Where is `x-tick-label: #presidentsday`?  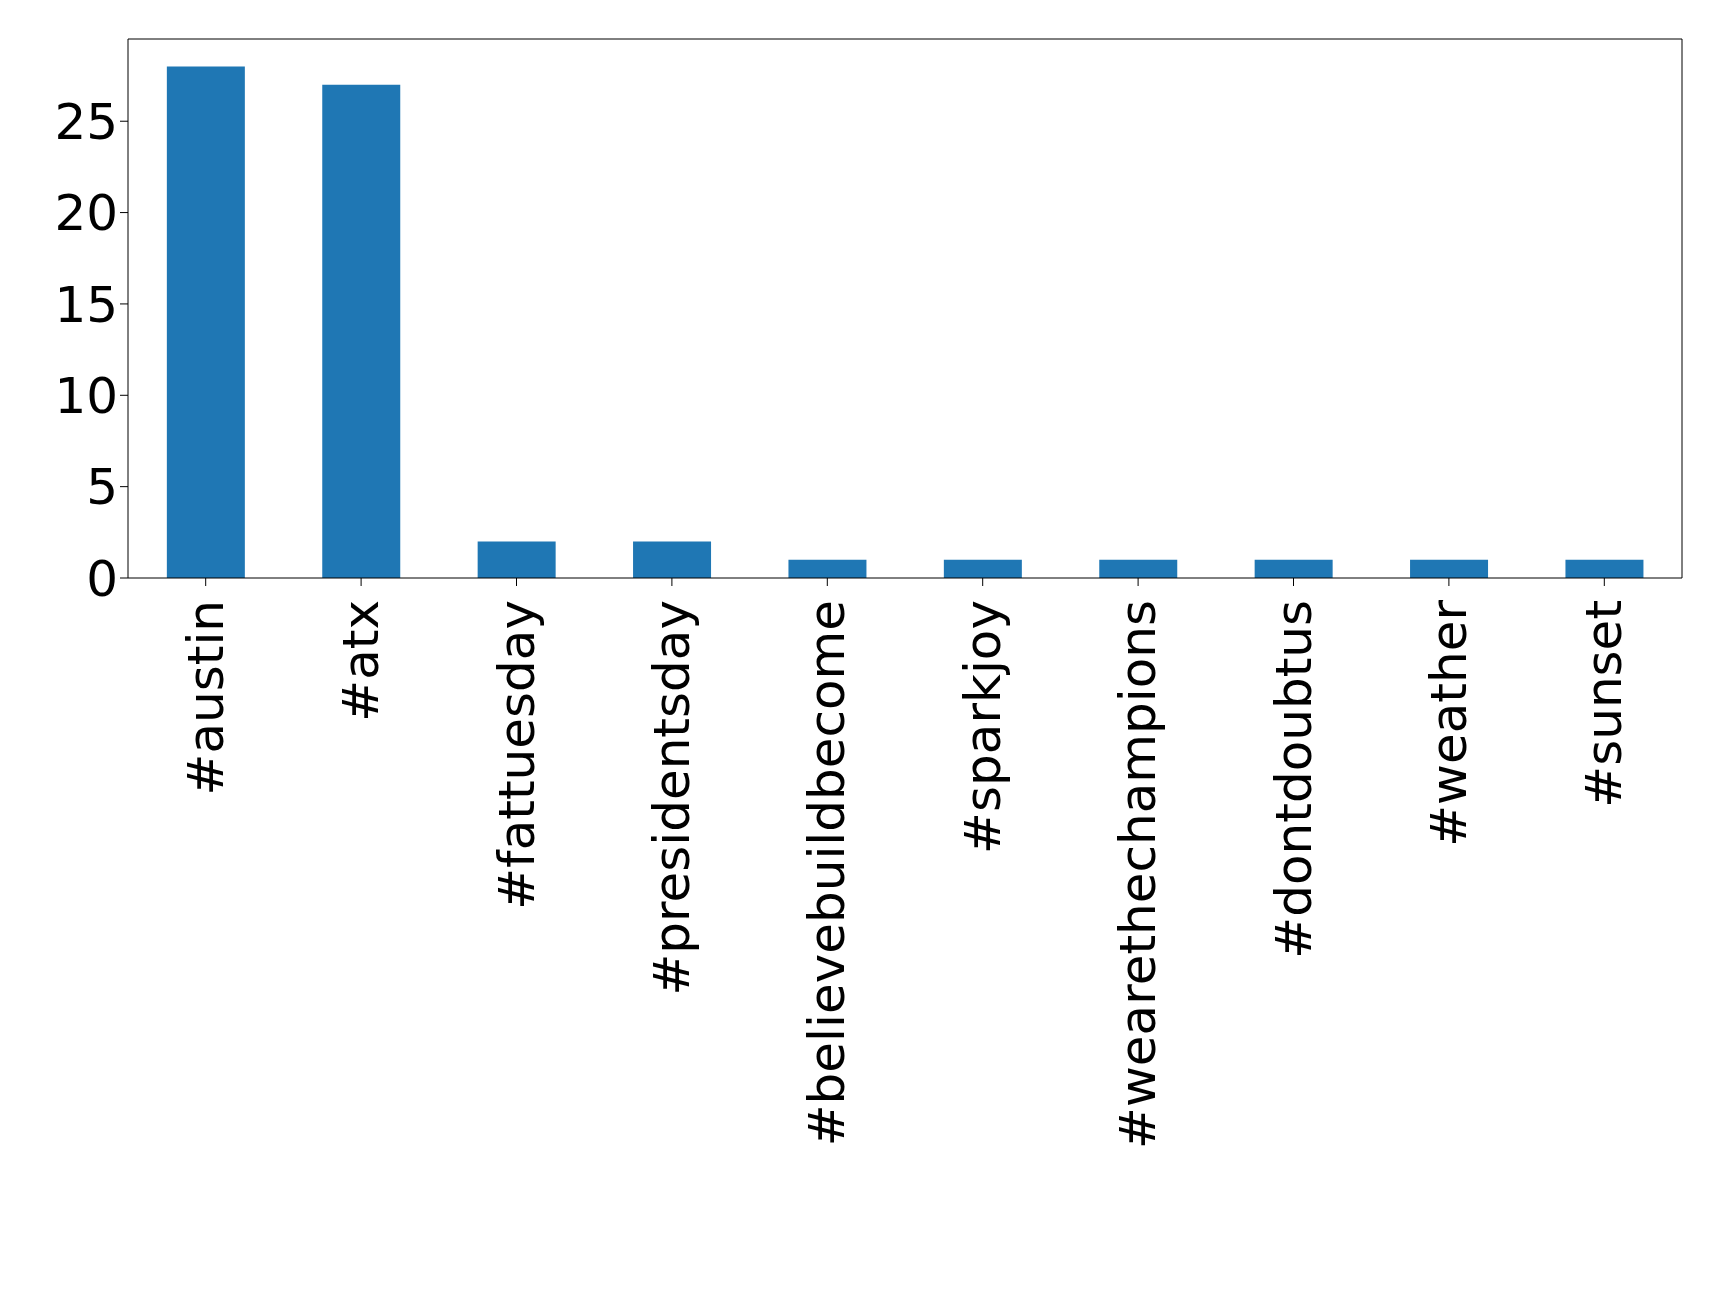 x-tick-label: #presidentsday is located at coordinates (671, 798).